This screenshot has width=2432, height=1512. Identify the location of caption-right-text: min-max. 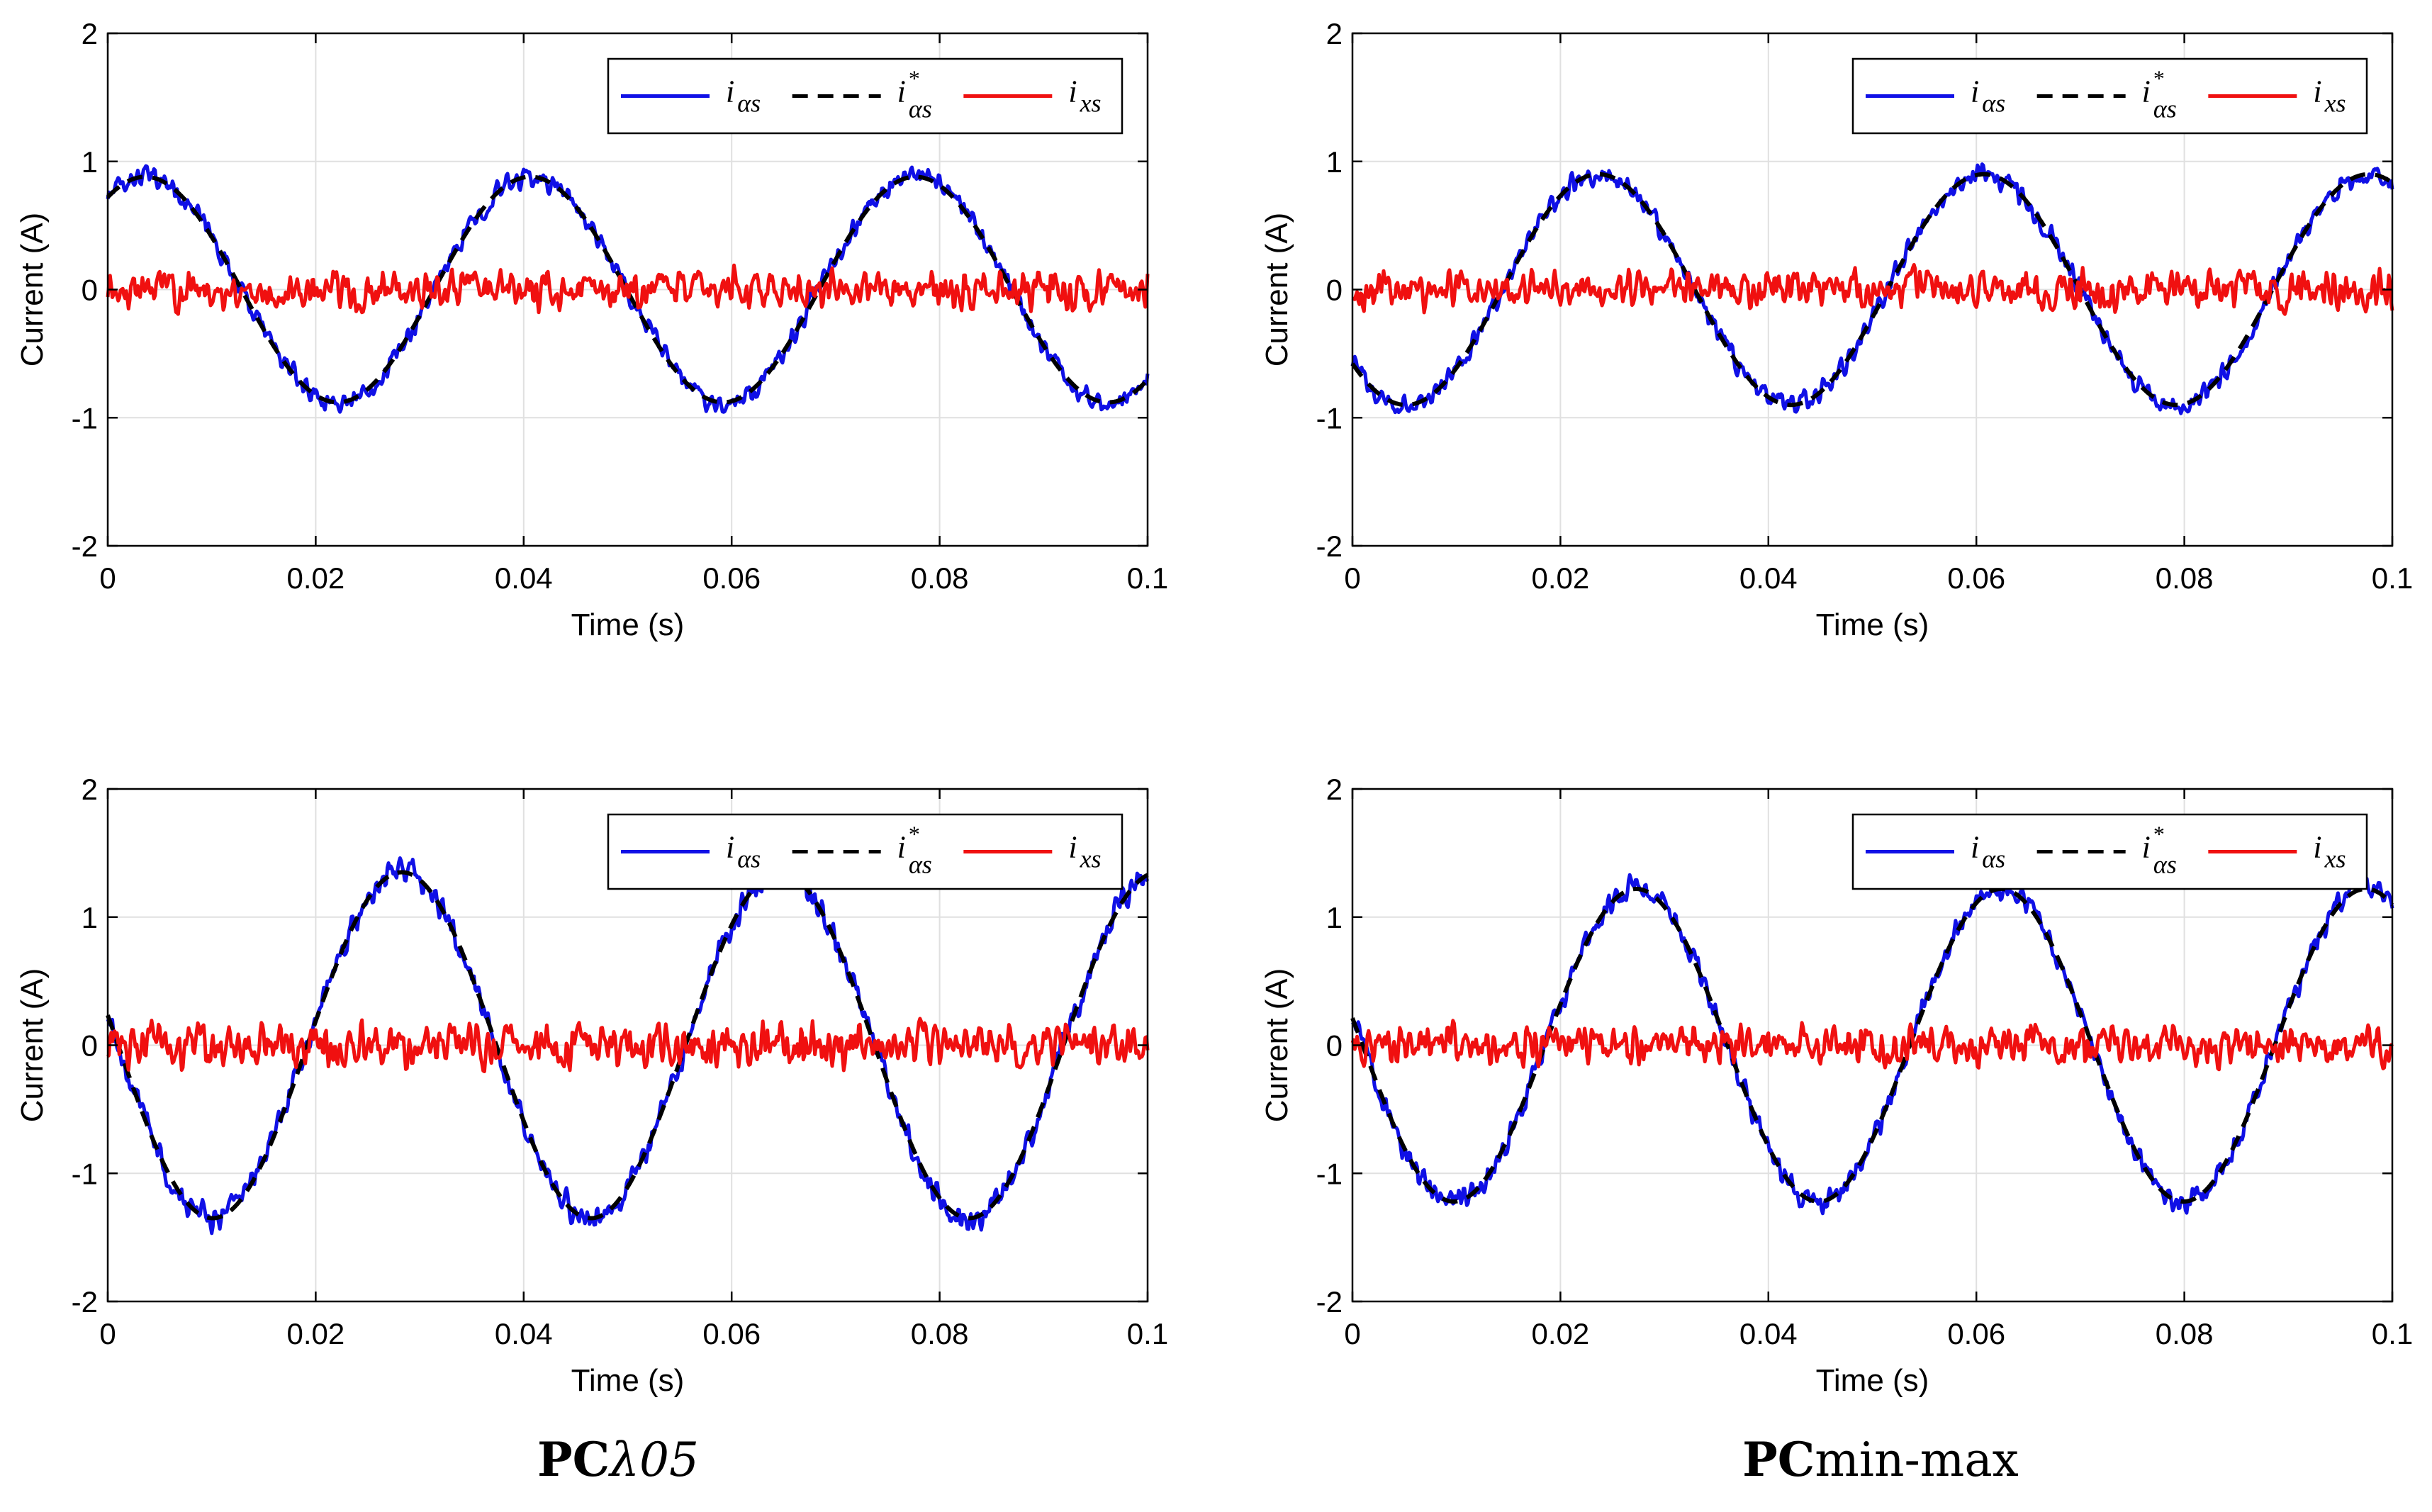
(1917, 1460).